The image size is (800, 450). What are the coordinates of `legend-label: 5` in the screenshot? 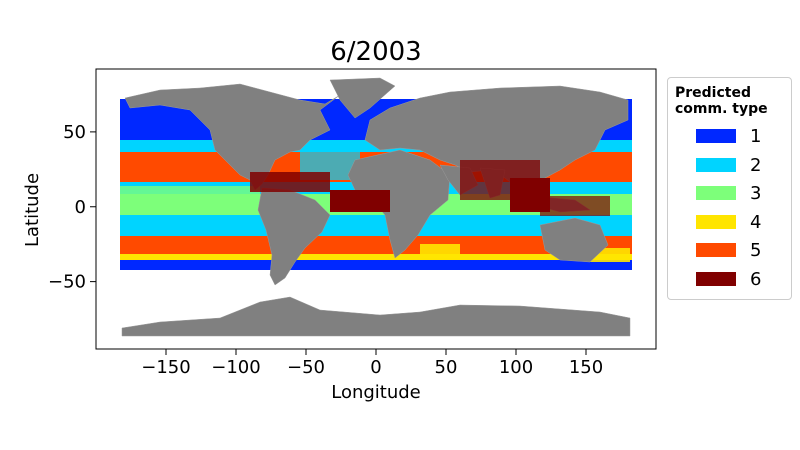 It's located at (756, 251).